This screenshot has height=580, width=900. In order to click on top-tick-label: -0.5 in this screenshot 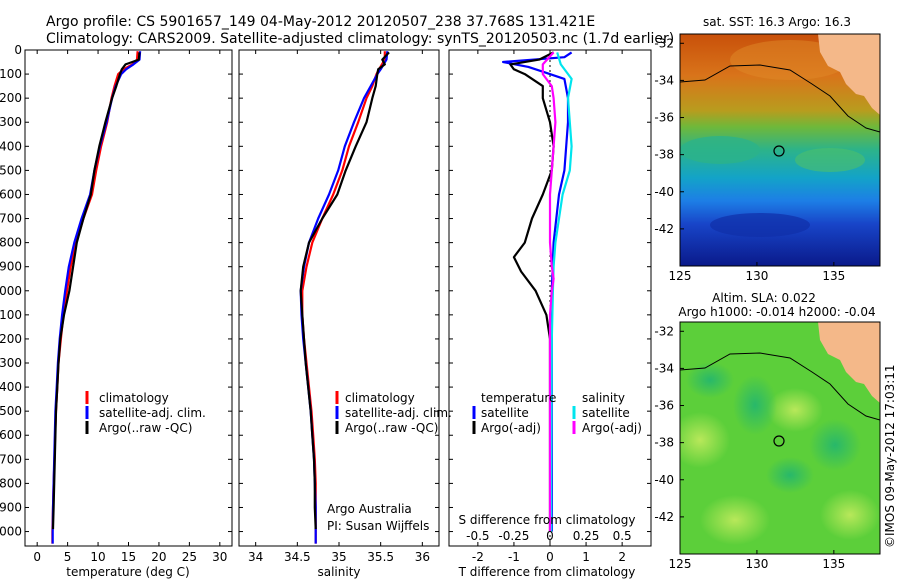, I will do `click(477, 536)`.